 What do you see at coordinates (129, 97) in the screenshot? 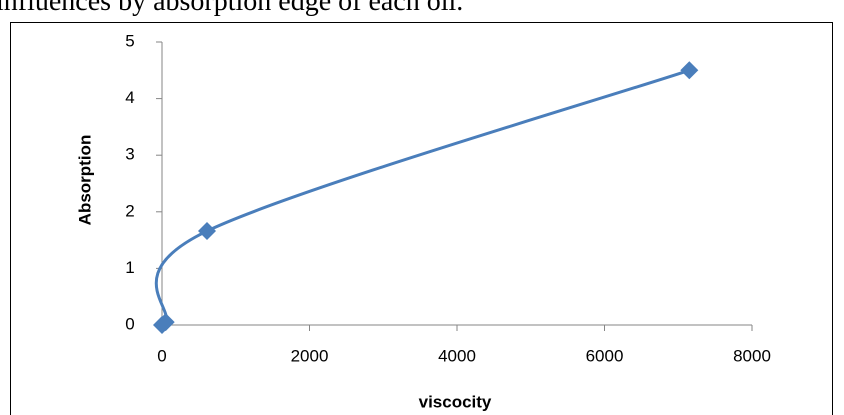
I see `y-tick-label: 4` at bounding box center [129, 97].